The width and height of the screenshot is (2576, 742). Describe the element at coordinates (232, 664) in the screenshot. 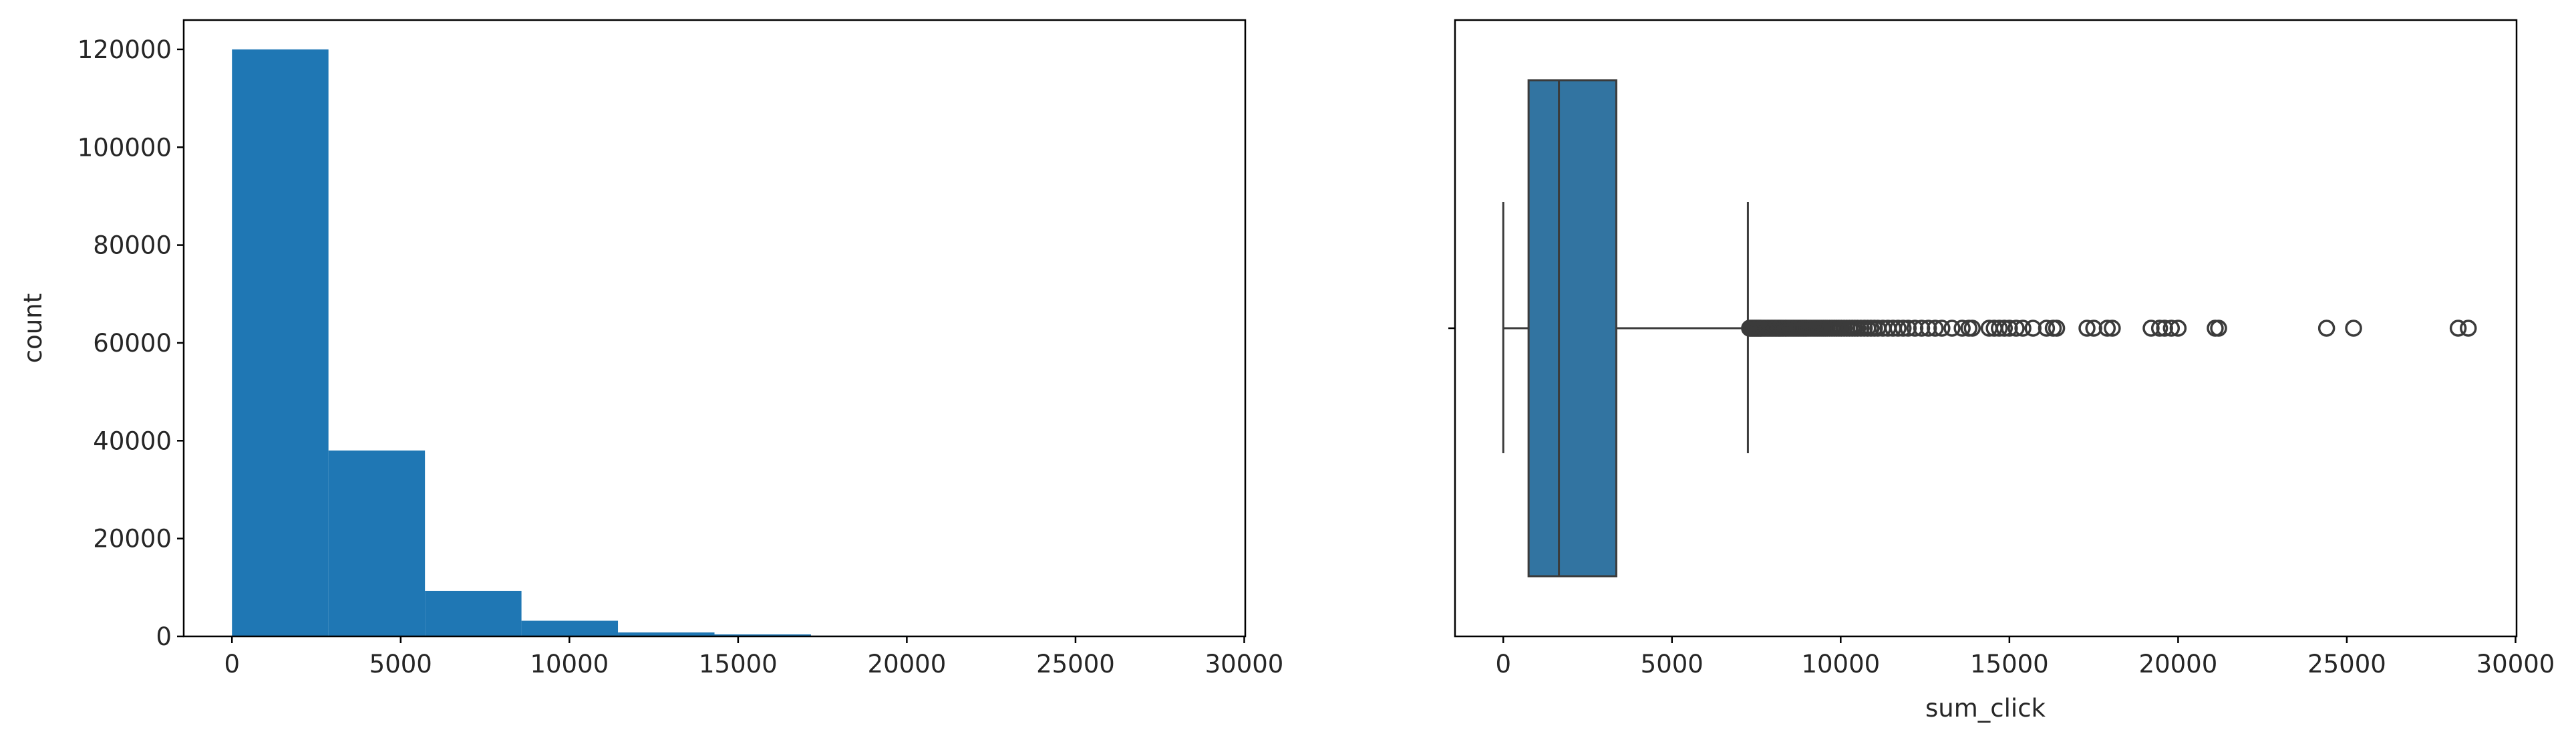

I see `histogram-x-tick-label: 0` at that location.